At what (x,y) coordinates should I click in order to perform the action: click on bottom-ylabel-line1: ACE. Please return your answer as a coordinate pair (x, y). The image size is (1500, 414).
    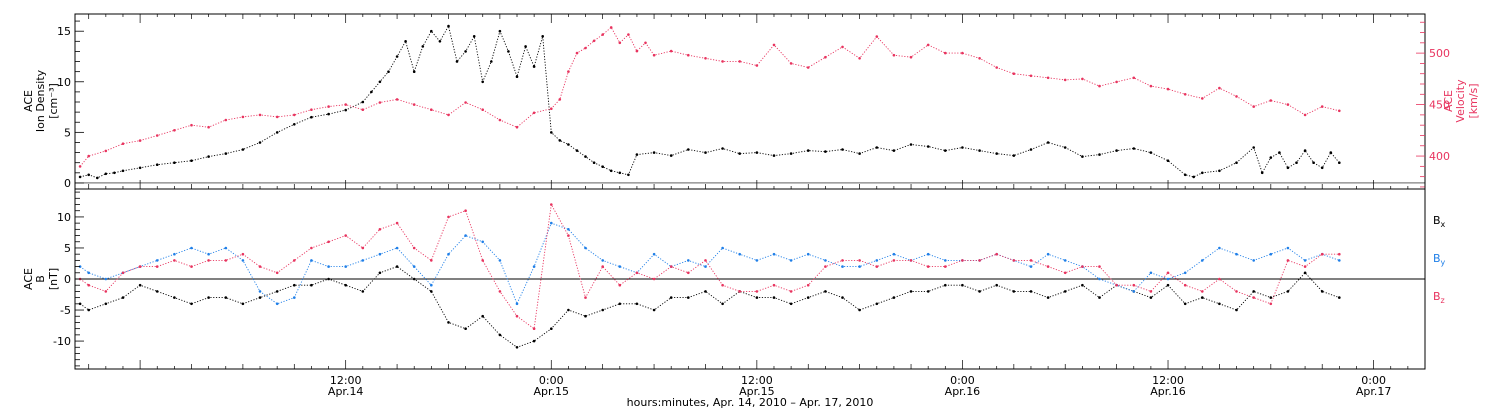
    Looking at the image, I should click on (28, 279).